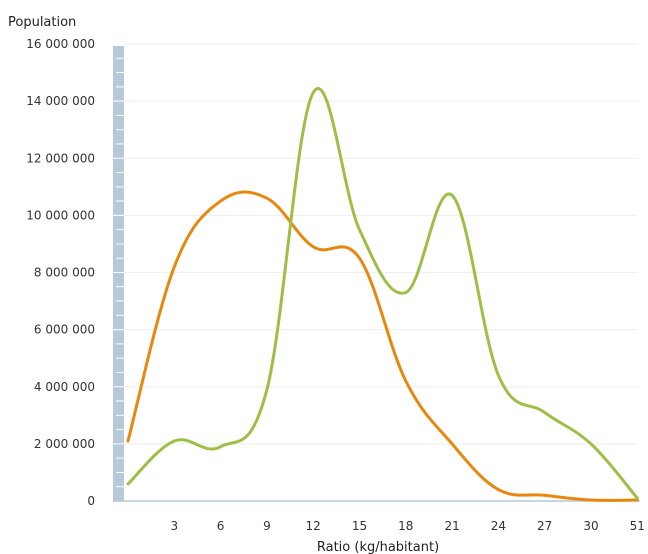 The image size is (648, 554). I want to click on y-axis-bar, so click(118, 273).